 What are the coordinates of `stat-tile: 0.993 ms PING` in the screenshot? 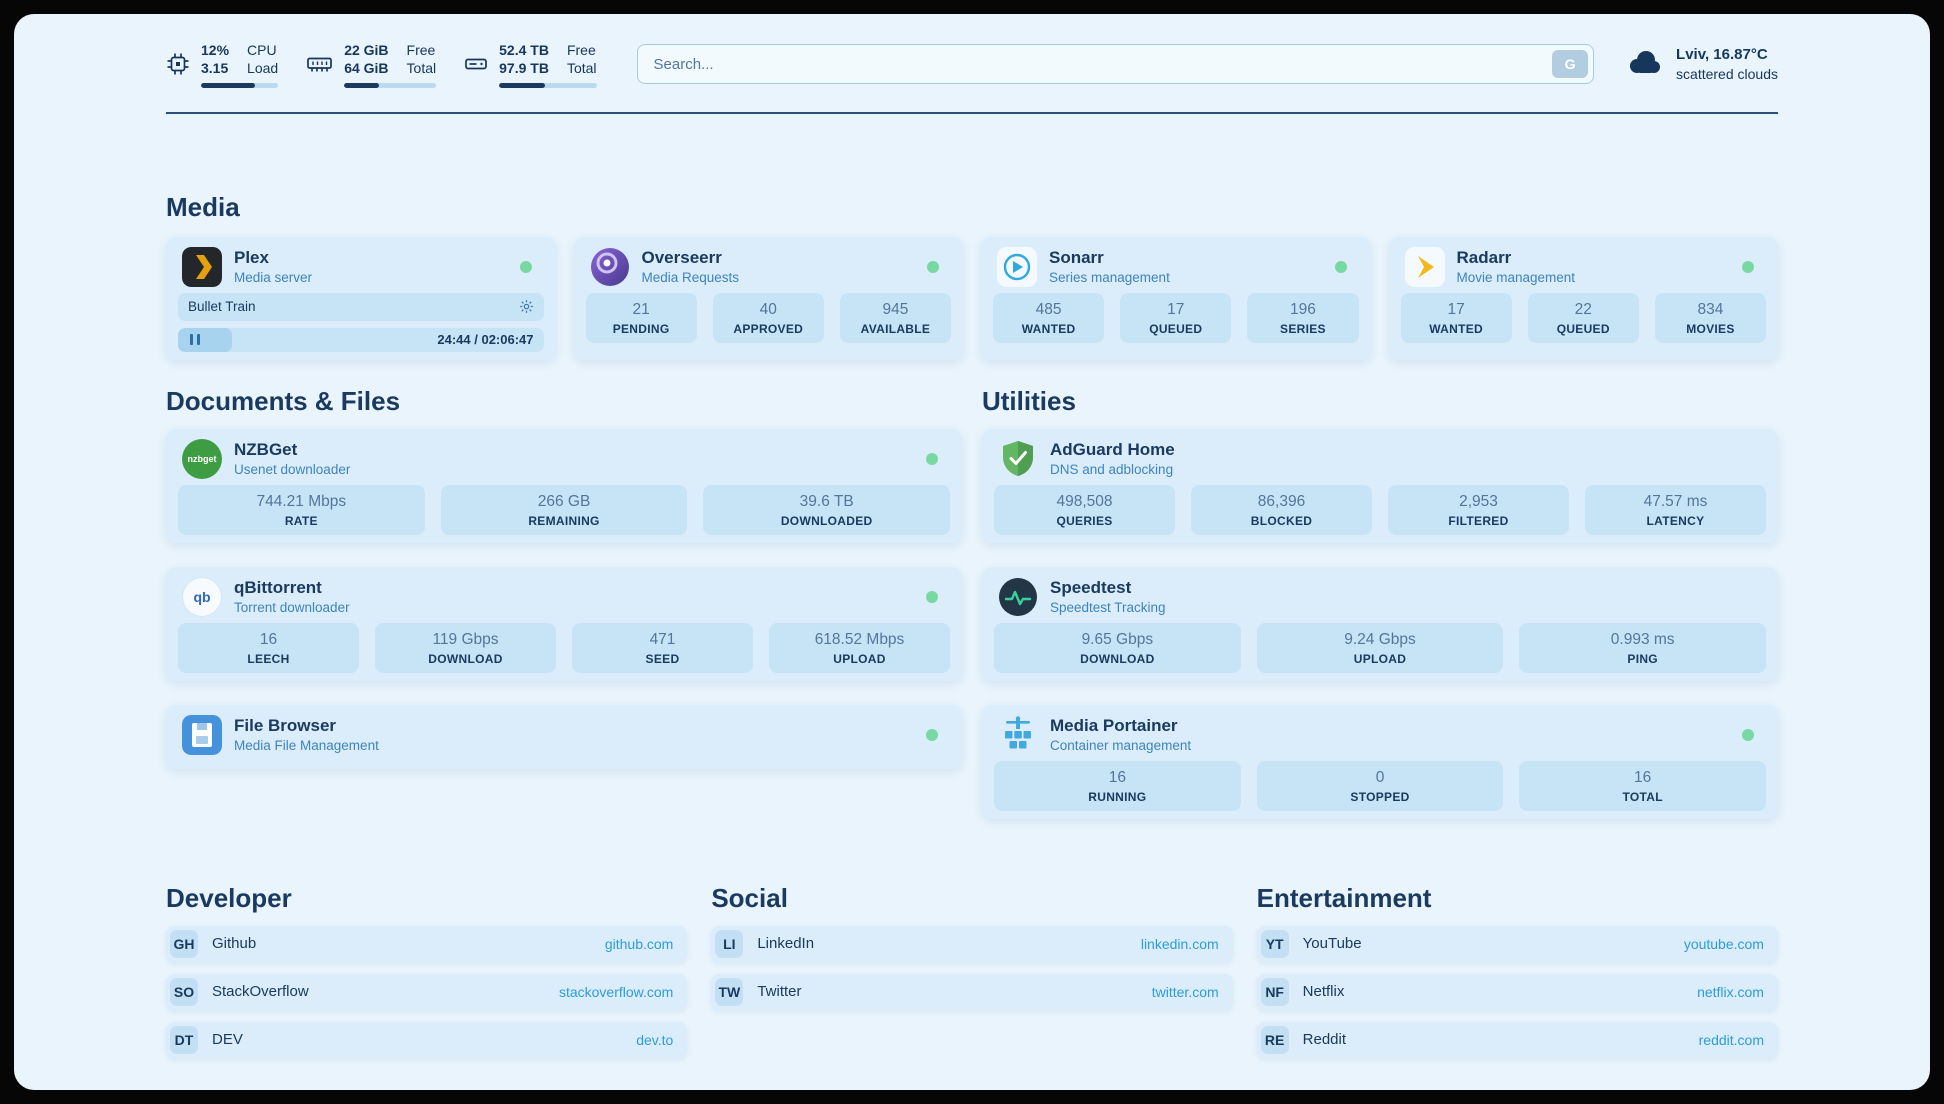 It's located at (1643, 647).